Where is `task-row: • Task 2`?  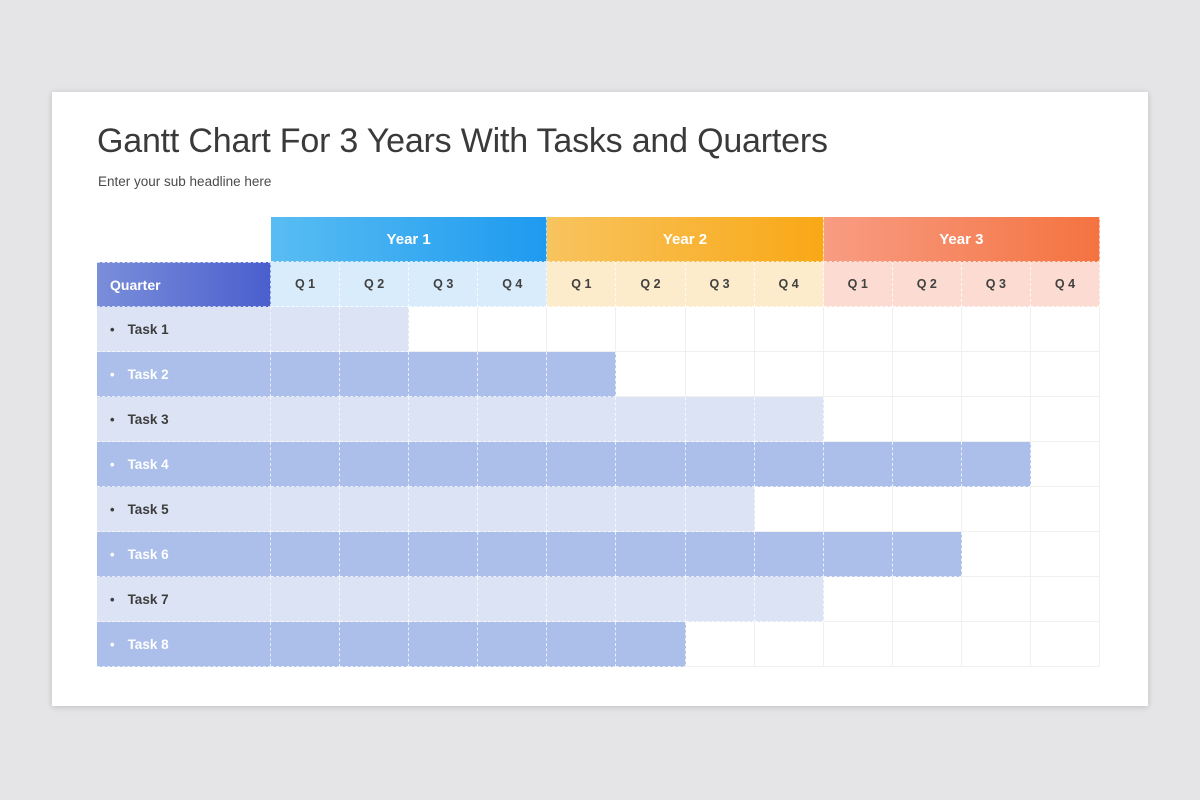 task-row: • Task 2 is located at coordinates (598, 374).